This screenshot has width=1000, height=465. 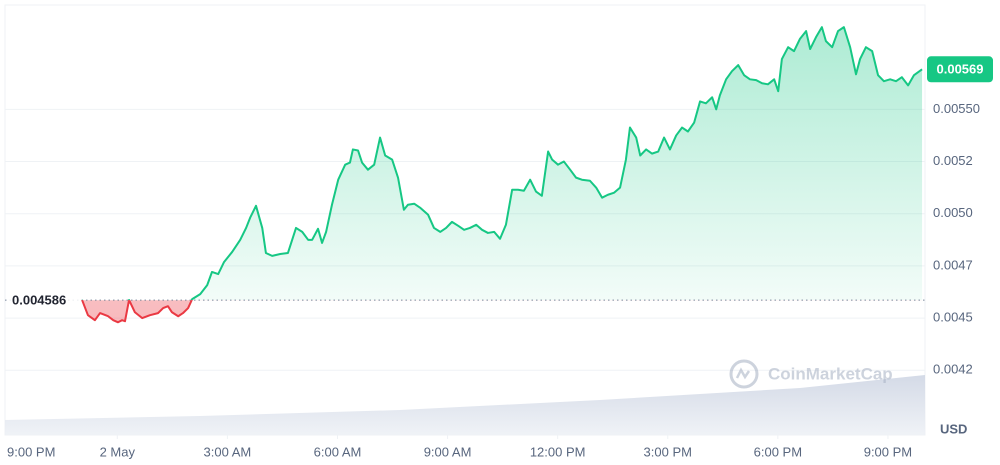 I want to click on watermark: CoinMarketCap, so click(x=830, y=373).